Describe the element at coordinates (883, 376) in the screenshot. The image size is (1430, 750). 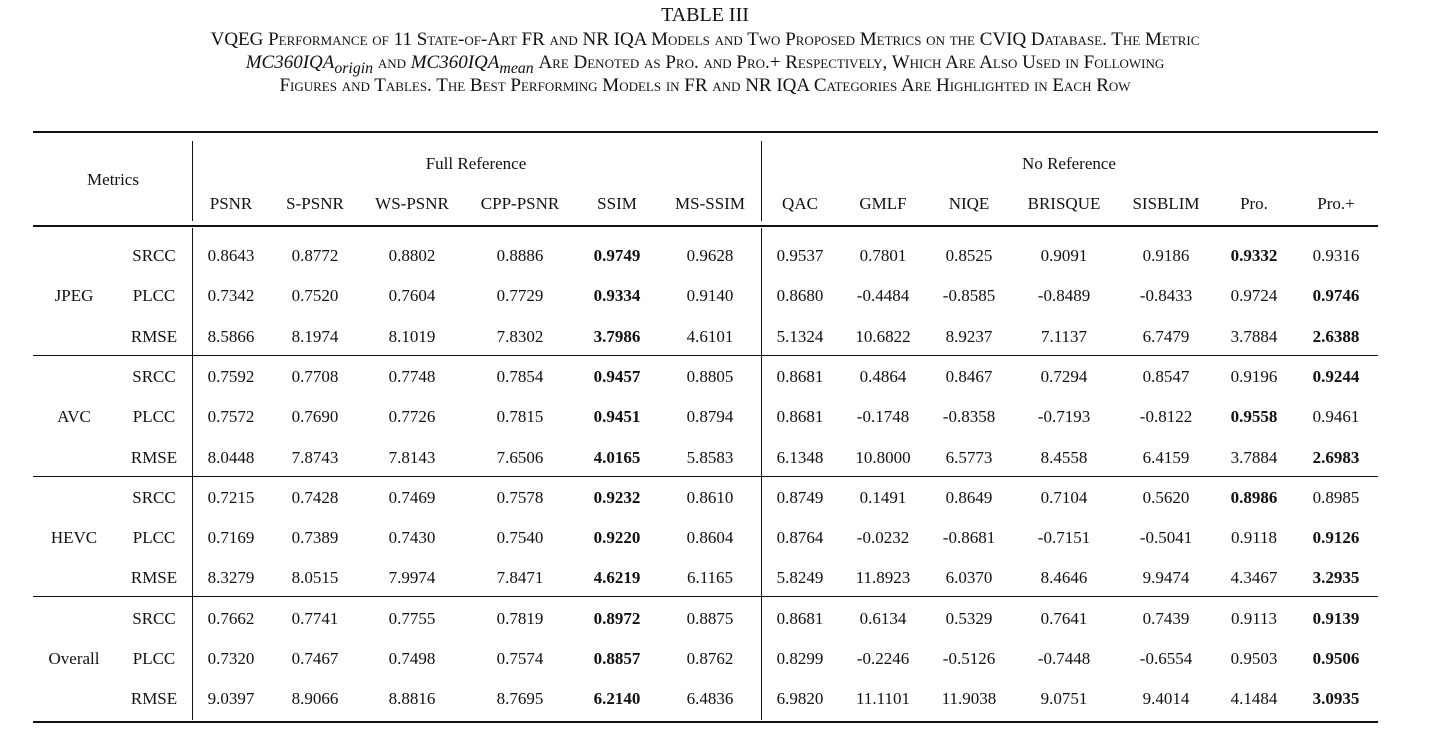
I see `table-cell: 0.4864` at that location.